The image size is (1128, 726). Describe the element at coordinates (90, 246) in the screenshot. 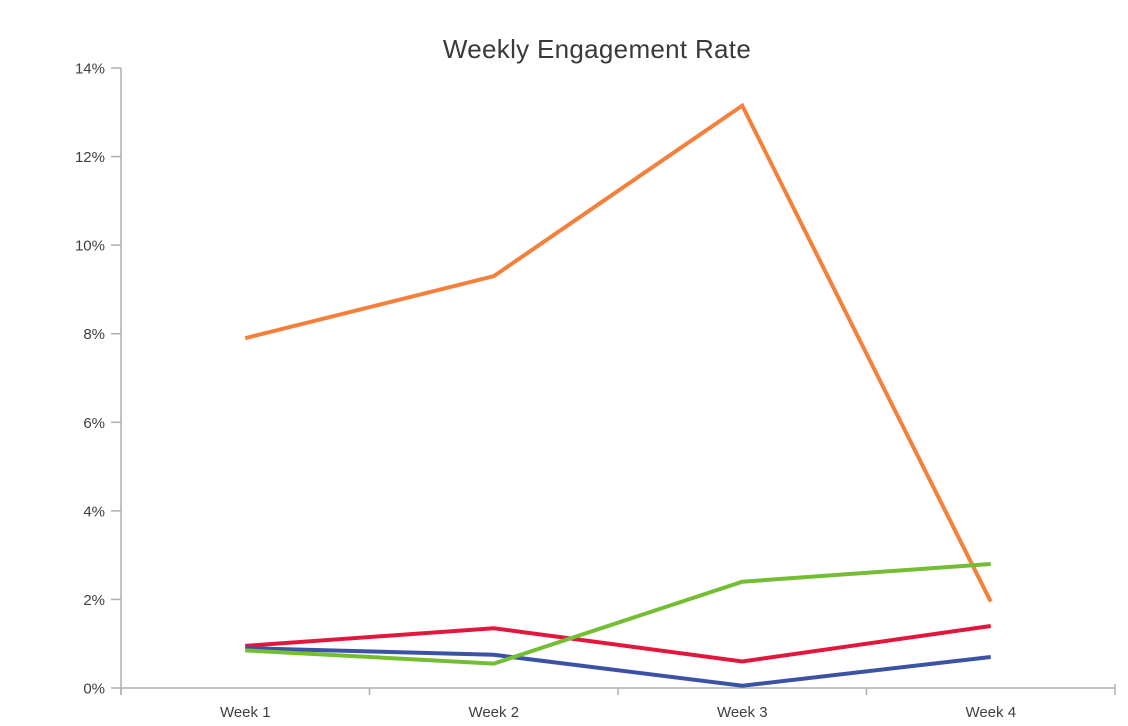

I see `y-tick-label: 10%` at that location.